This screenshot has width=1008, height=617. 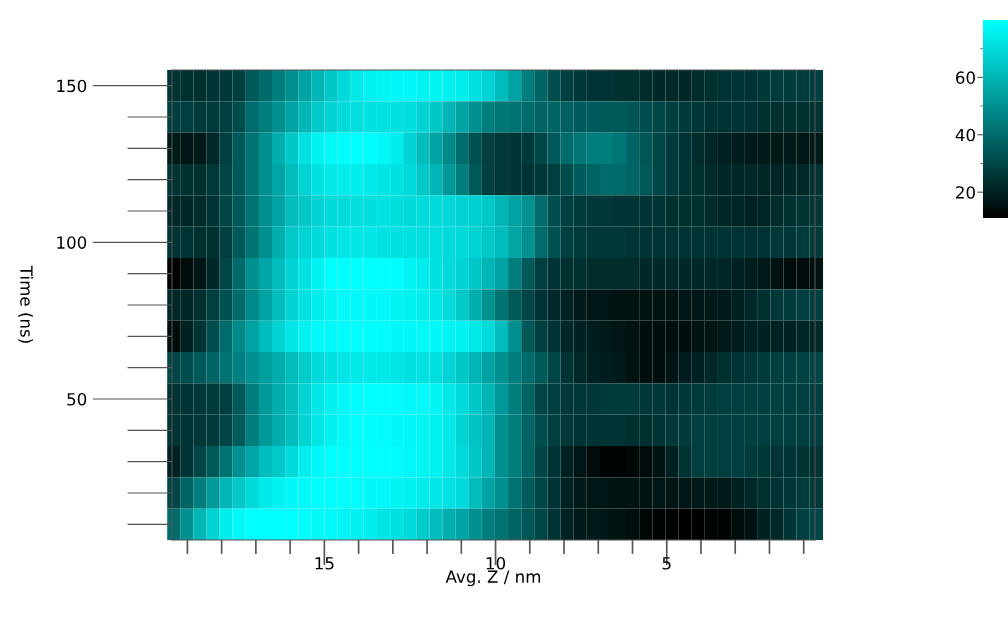 What do you see at coordinates (666, 563) in the screenshot?
I see `x-tick-label: 5` at bounding box center [666, 563].